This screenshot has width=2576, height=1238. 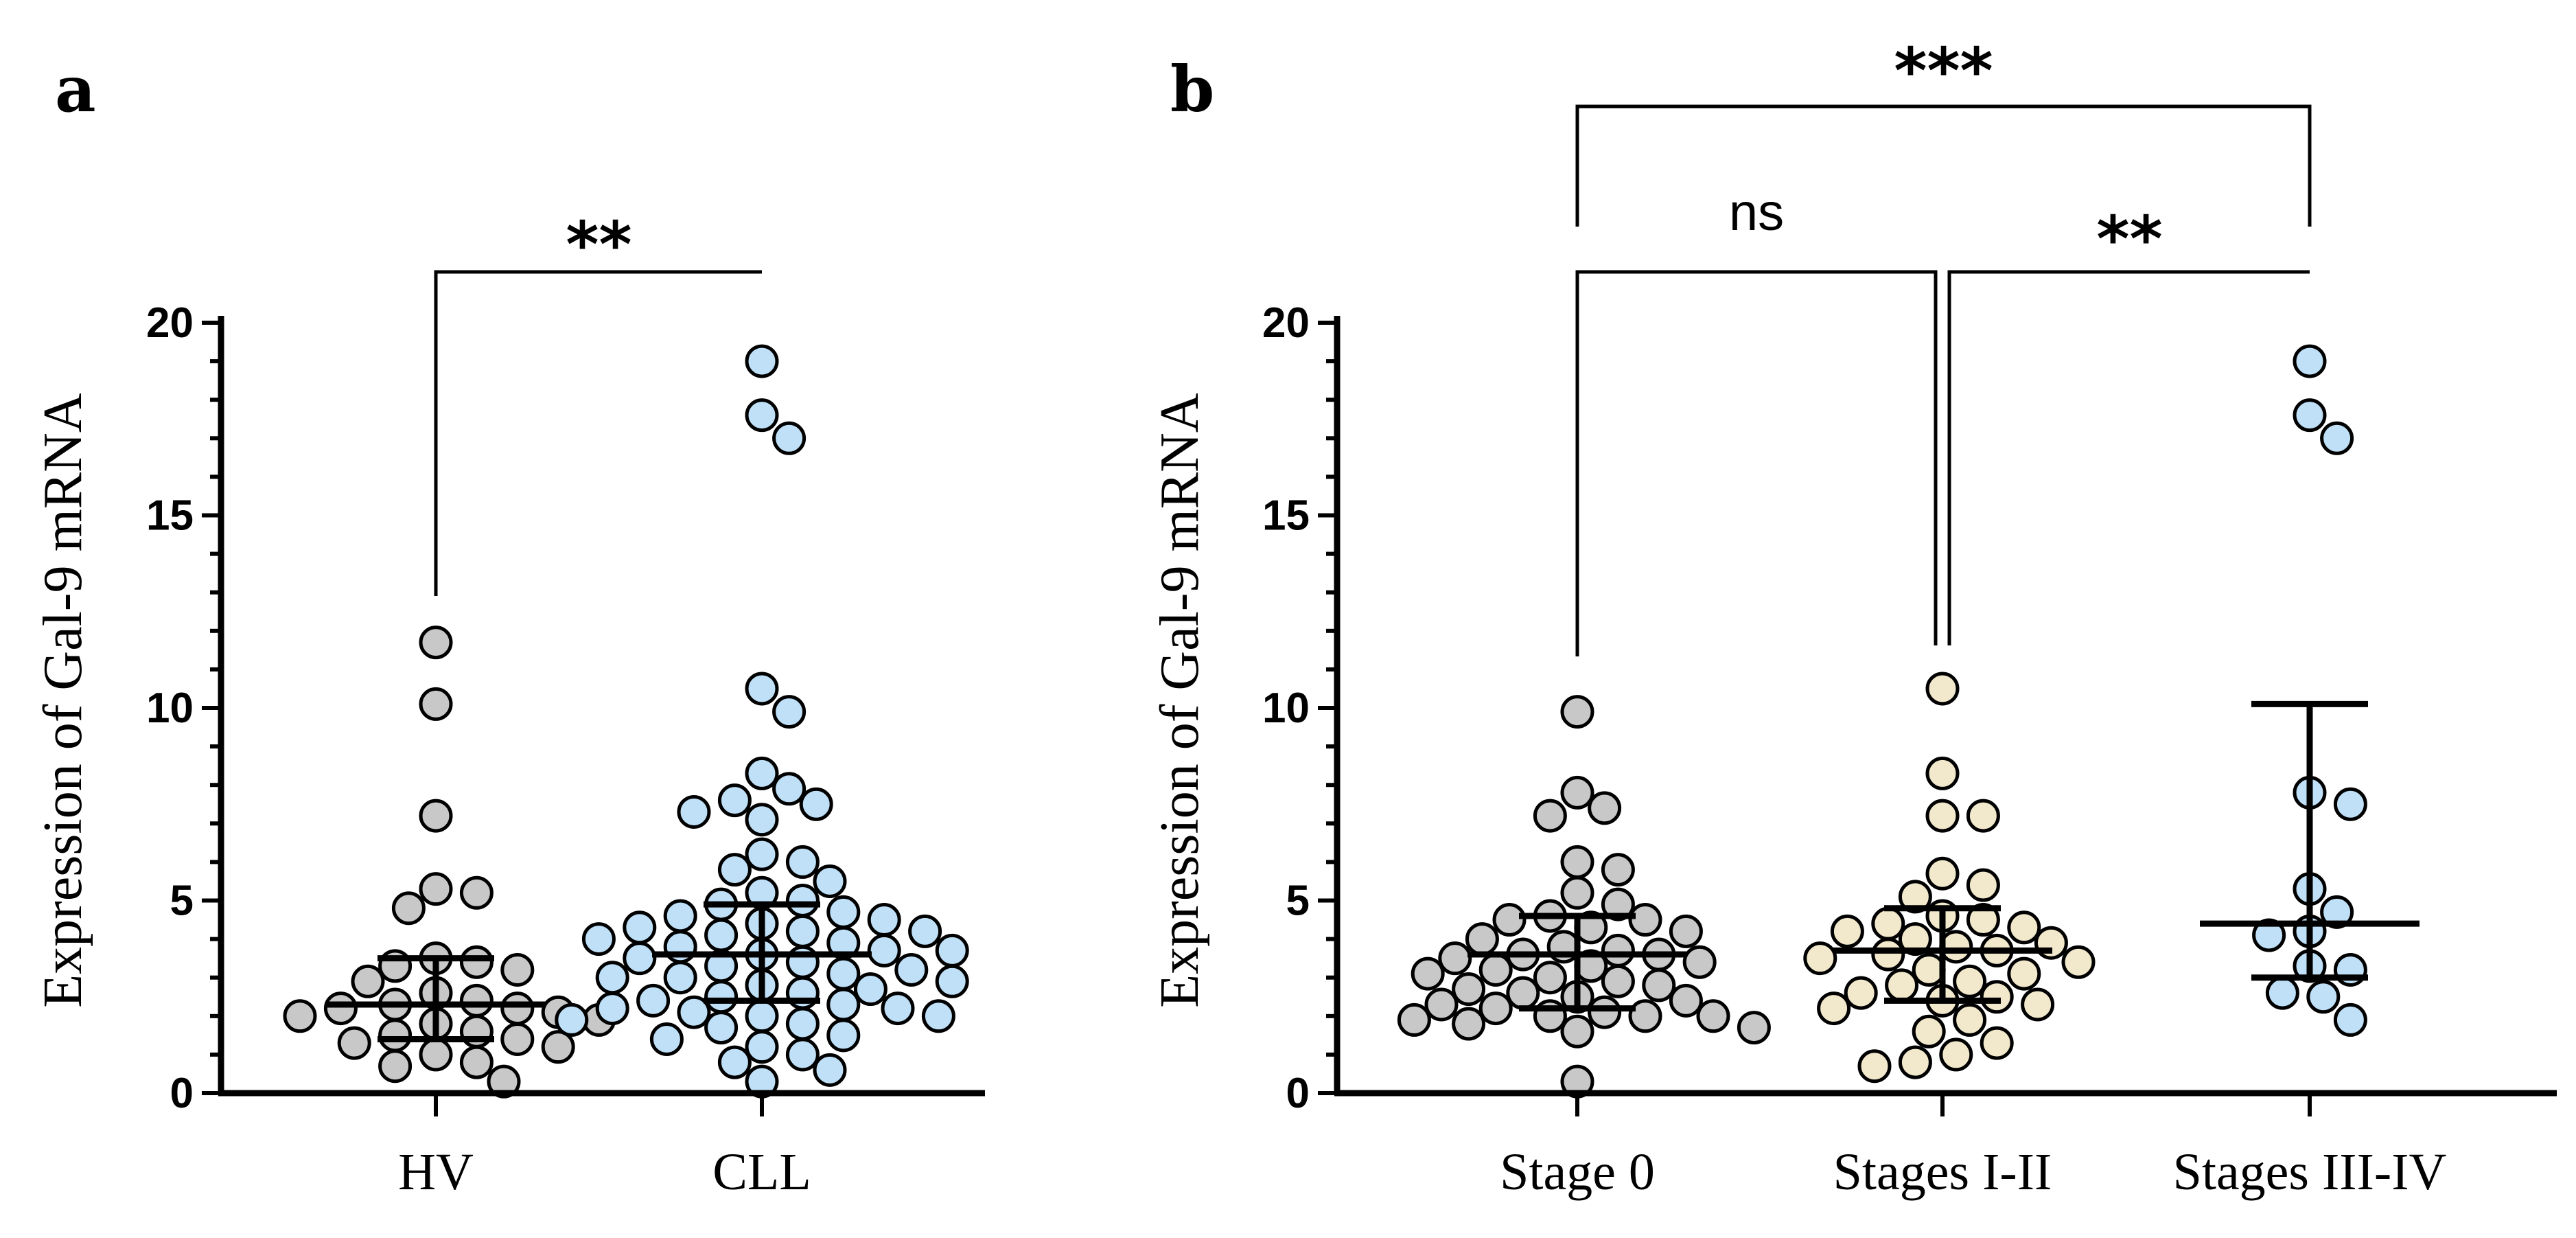 What do you see at coordinates (170, 323) in the screenshot?
I see `panel-a-y-tick-label-20: 20` at bounding box center [170, 323].